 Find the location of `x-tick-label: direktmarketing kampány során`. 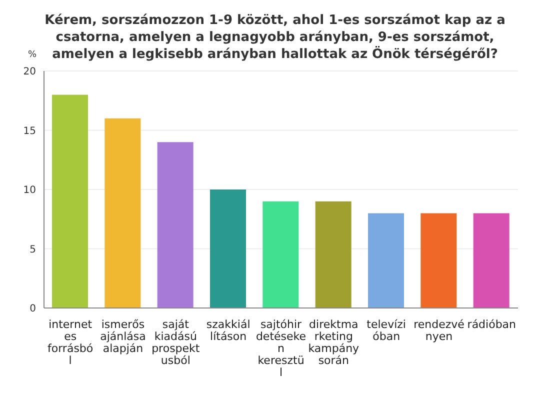

x-tick-label: direktmarketing kampány során is located at coordinates (334, 342).